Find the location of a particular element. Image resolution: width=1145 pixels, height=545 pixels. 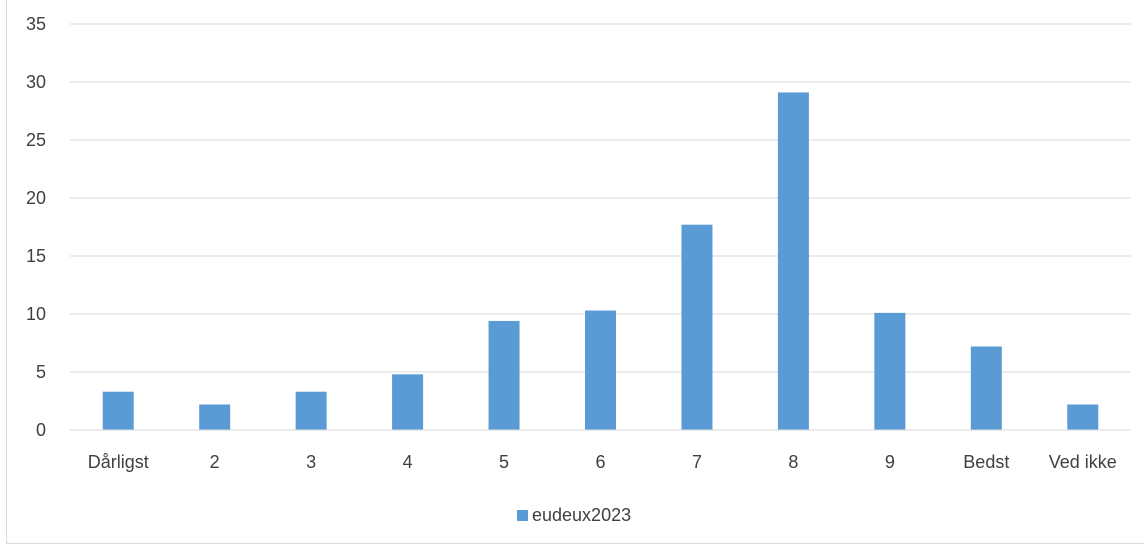

y-tick-label: 0 is located at coordinates (41, 430).